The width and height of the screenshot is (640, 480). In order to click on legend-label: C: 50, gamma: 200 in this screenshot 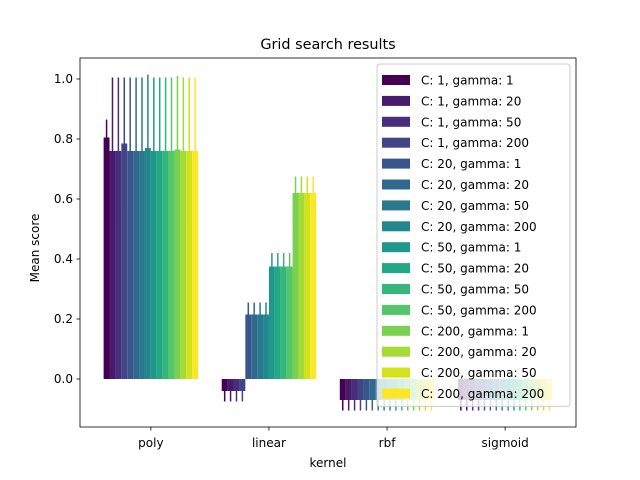, I will do `click(479, 310)`.